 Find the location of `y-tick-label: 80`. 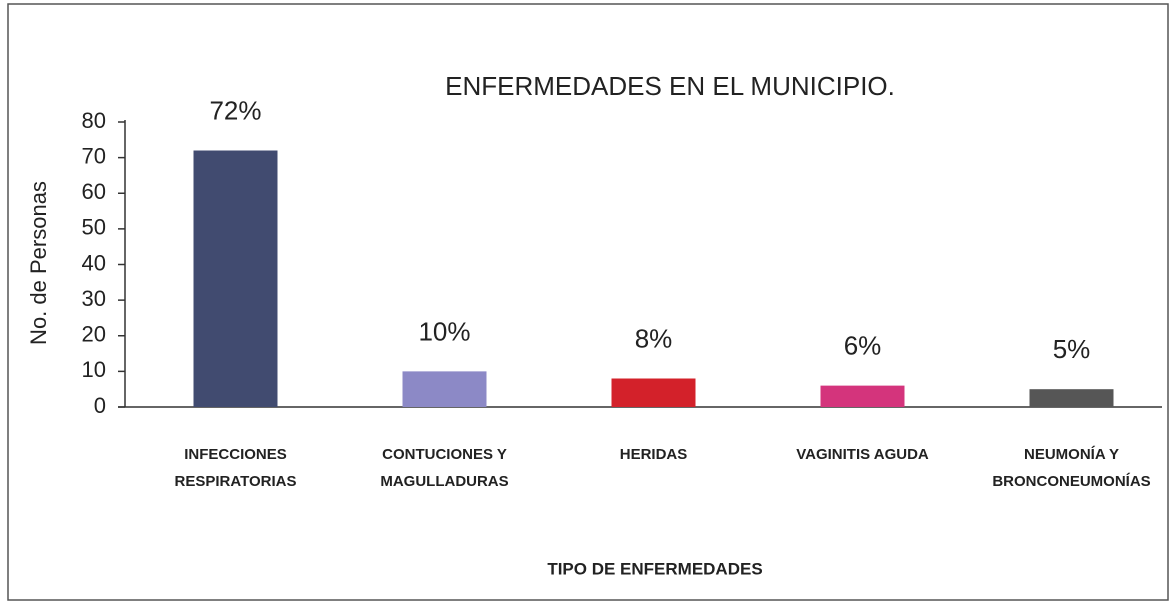

y-tick-label: 80 is located at coordinates (94, 120).